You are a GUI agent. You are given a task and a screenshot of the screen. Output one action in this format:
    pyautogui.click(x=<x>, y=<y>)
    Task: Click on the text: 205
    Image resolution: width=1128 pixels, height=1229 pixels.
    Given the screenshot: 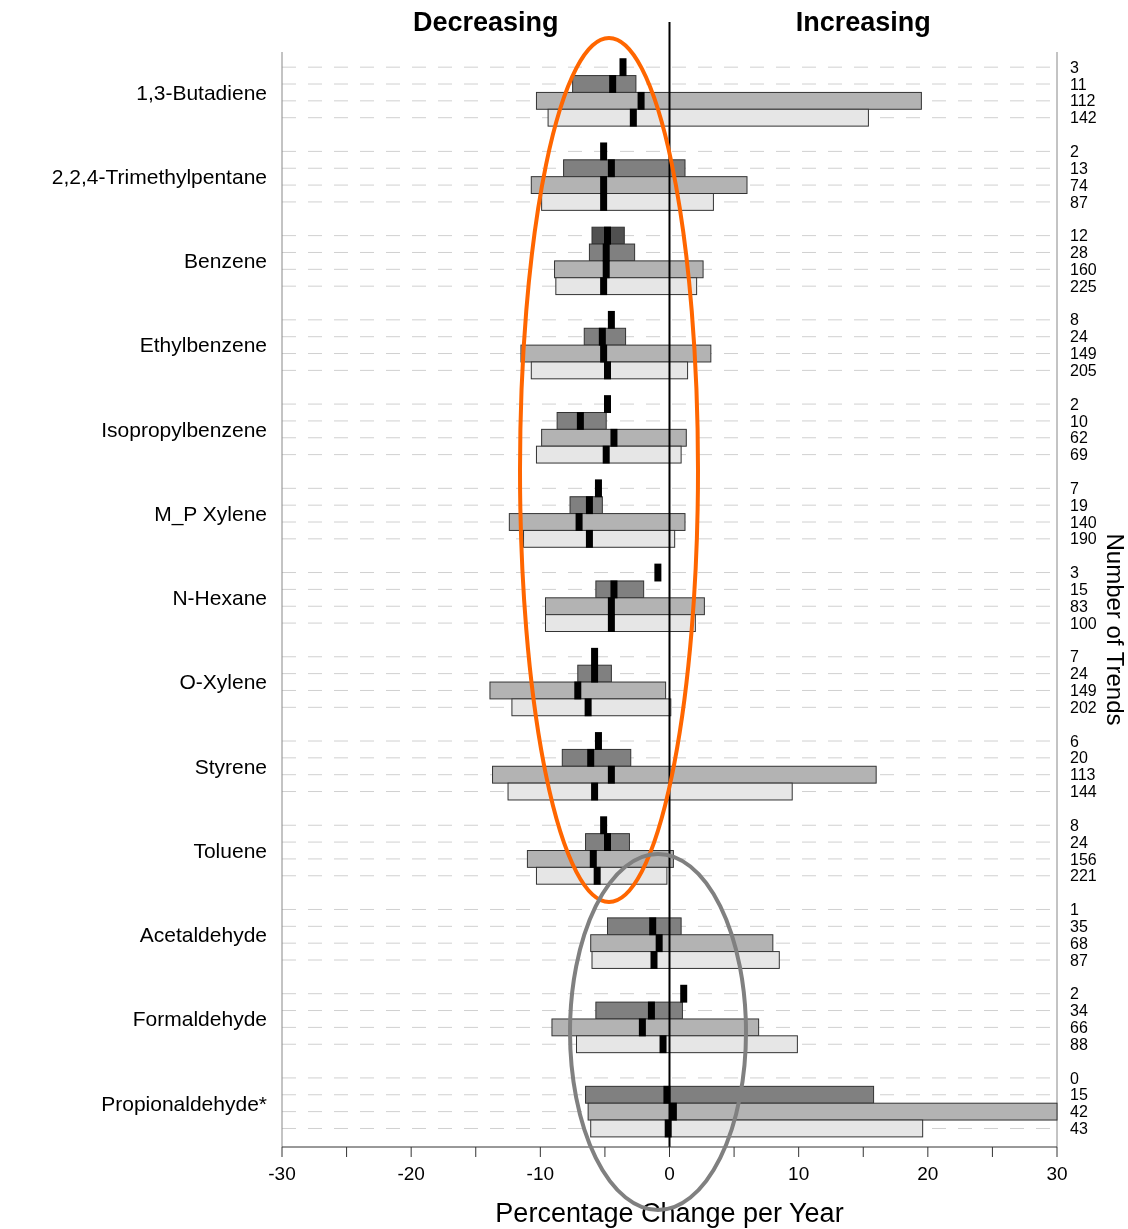 What is the action you would take?
    pyautogui.click(x=1083, y=370)
    